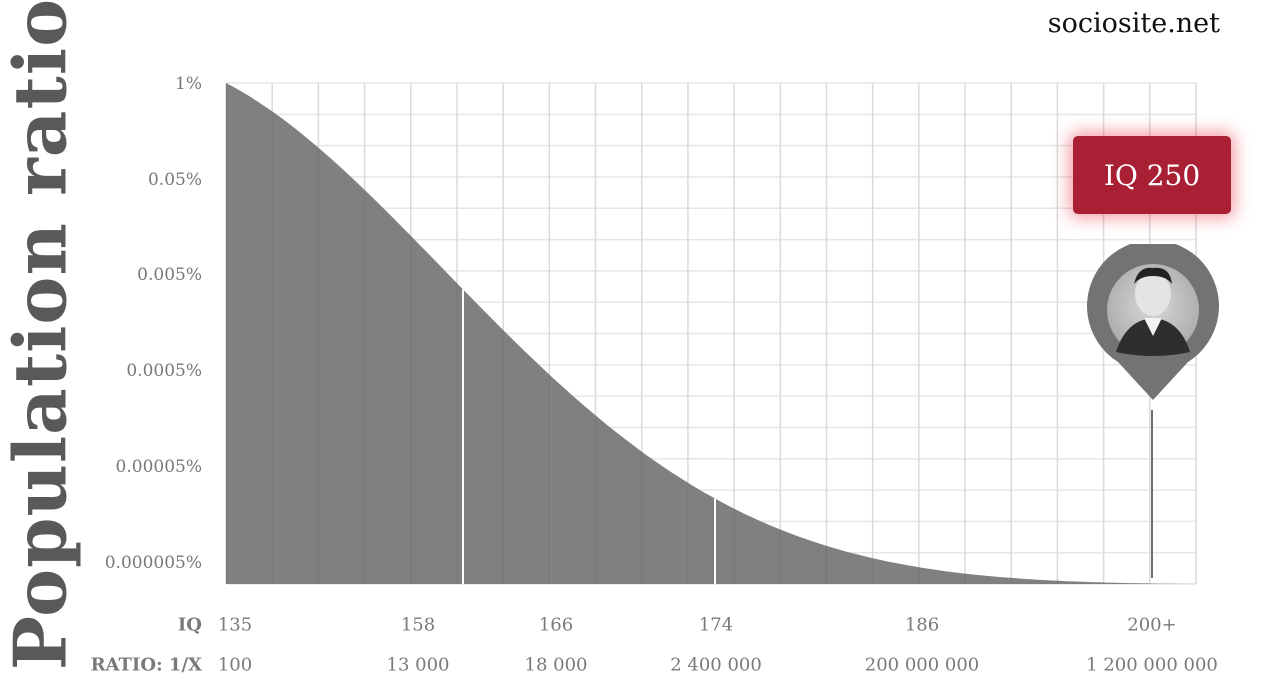 The image size is (1262, 680). Describe the element at coordinates (169, 275) in the screenshot. I see `y-tick-label: 0.005%` at that location.